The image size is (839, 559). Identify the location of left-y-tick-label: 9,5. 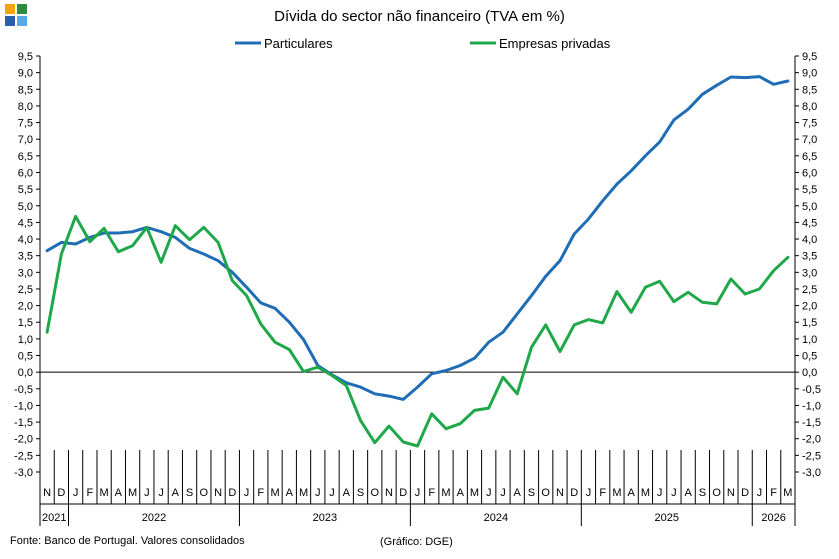
(25, 57).